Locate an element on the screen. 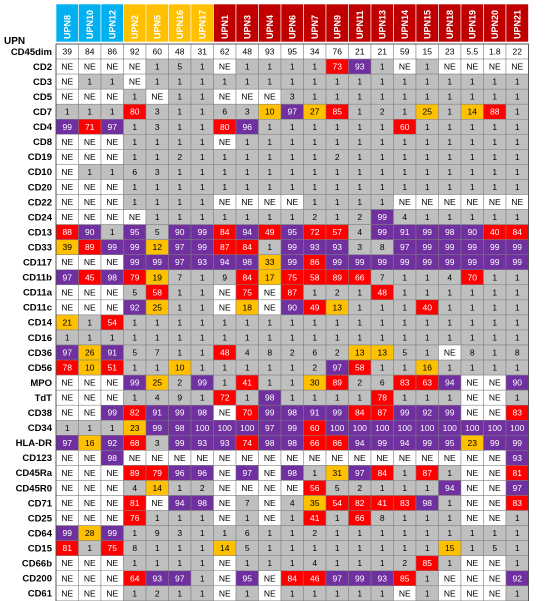 Image resolution: width=550 pixels, height=601 pixels. cell-value: 97 is located at coordinates (338, 368).